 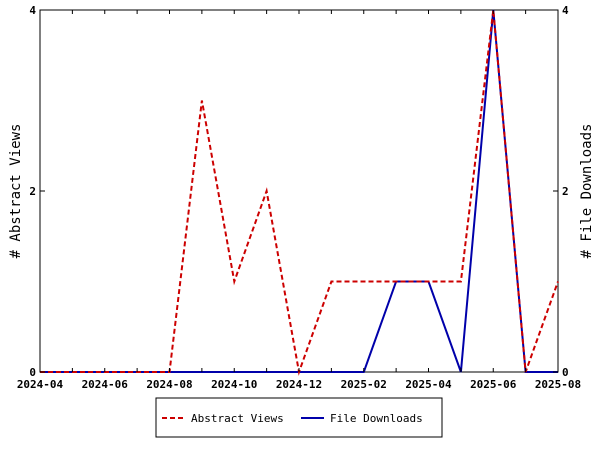 I want to click on legend: Abstract Views File Downloads, so click(x=299, y=417).